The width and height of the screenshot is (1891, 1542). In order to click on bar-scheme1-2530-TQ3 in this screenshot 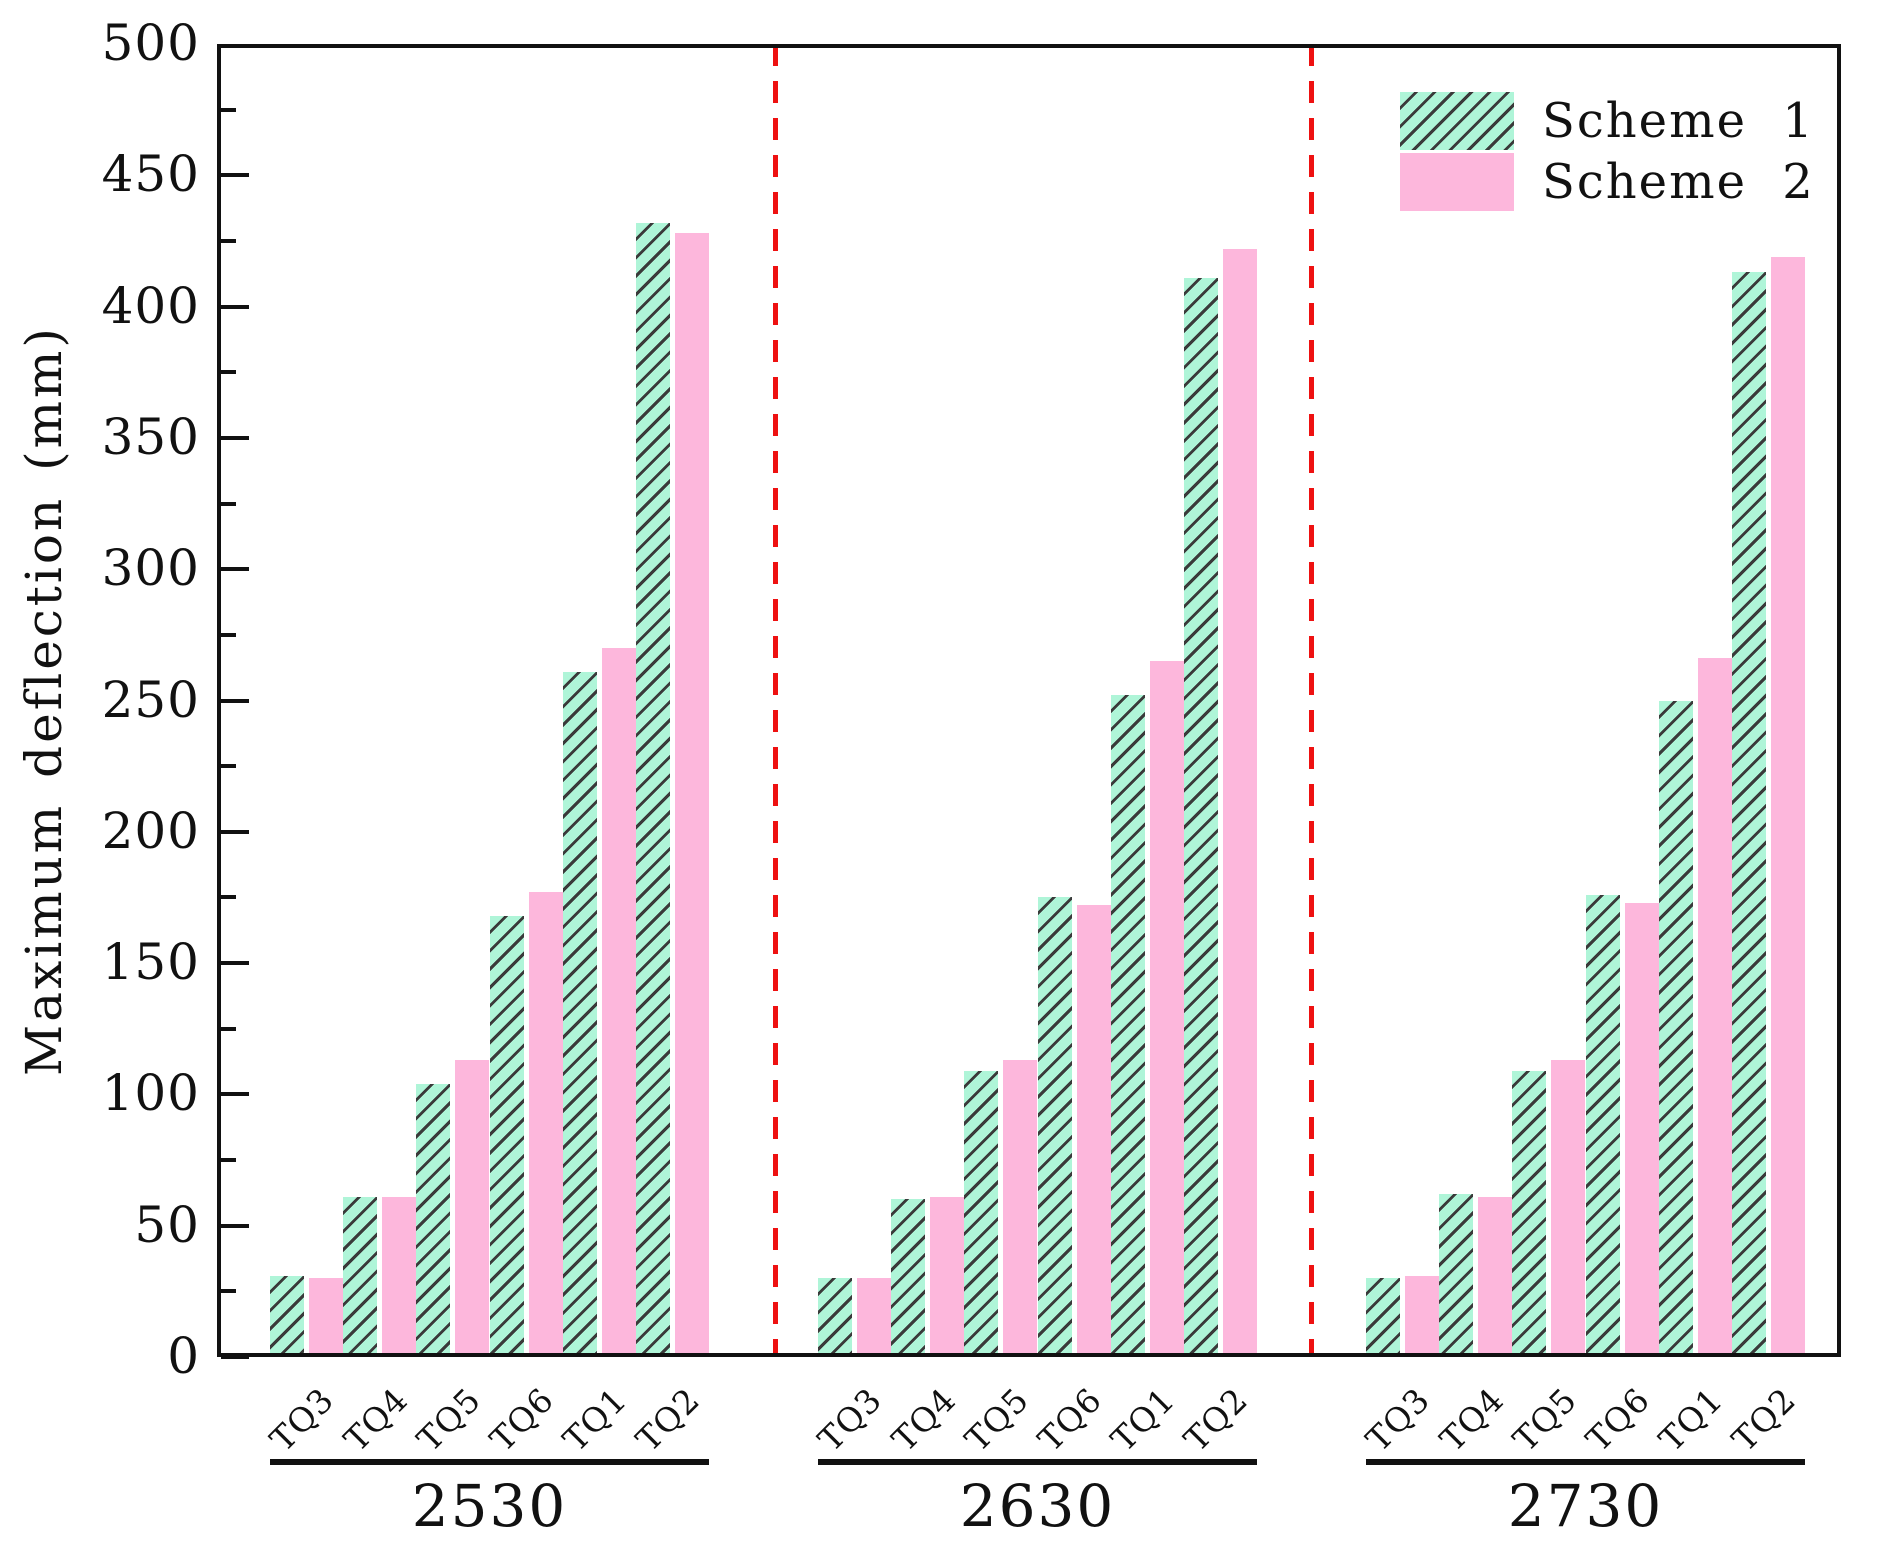, I will do `click(287, 1316)`.